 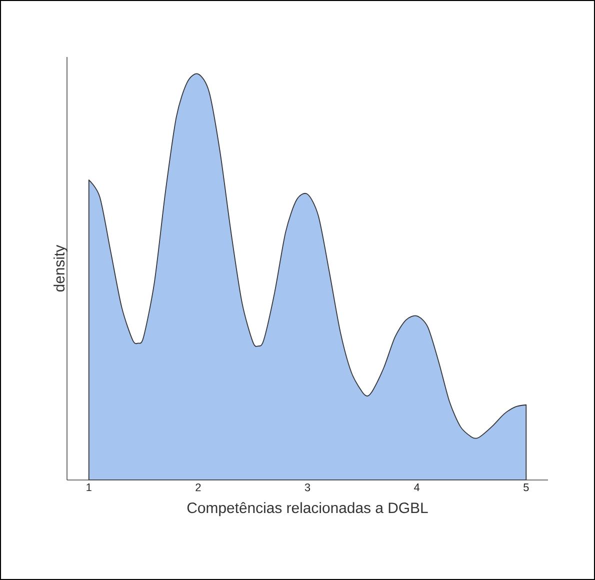 I want to click on x-tick-label: 1, so click(x=89, y=488).